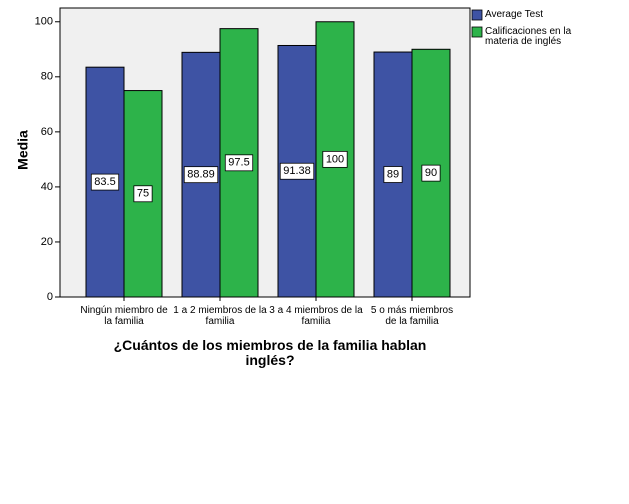 The width and height of the screenshot is (629, 504). Describe the element at coordinates (124, 316) in the screenshot. I see `x-tick-label: Ningún miembro de la familia` at that location.